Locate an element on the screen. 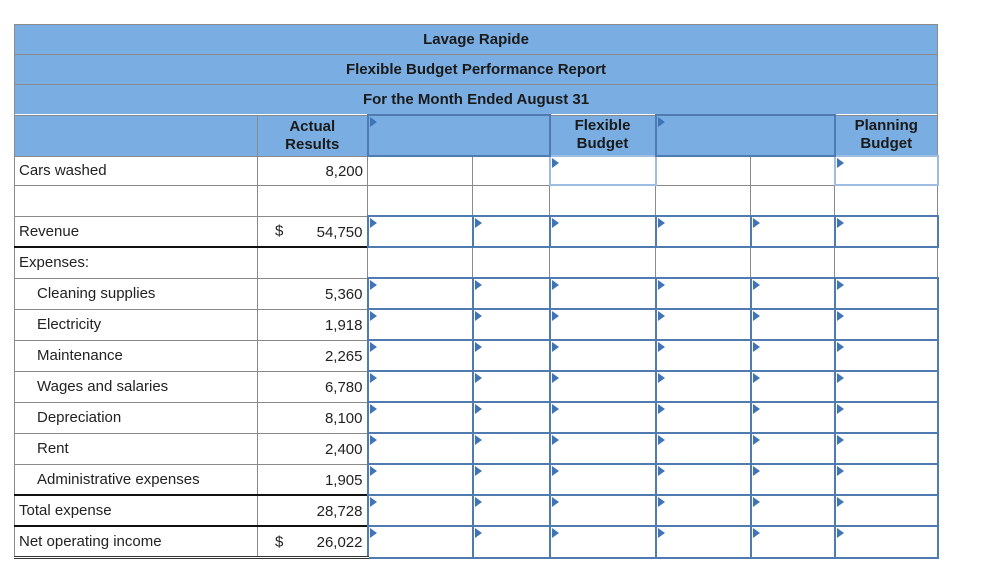 This screenshot has width=987, height=564. header-blank is located at coordinates (136, 135).